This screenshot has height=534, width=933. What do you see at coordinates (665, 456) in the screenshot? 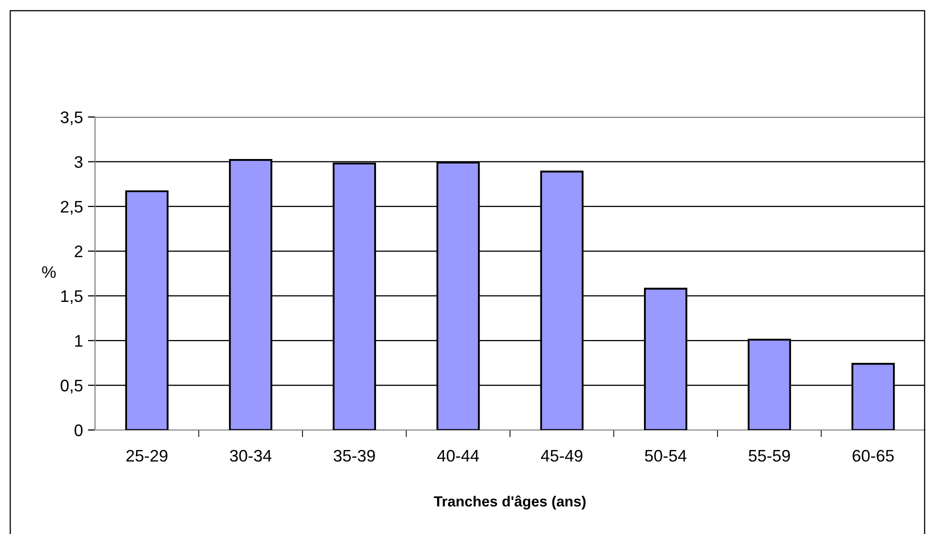
I see `x-tick-label: 50-54` at bounding box center [665, 456].